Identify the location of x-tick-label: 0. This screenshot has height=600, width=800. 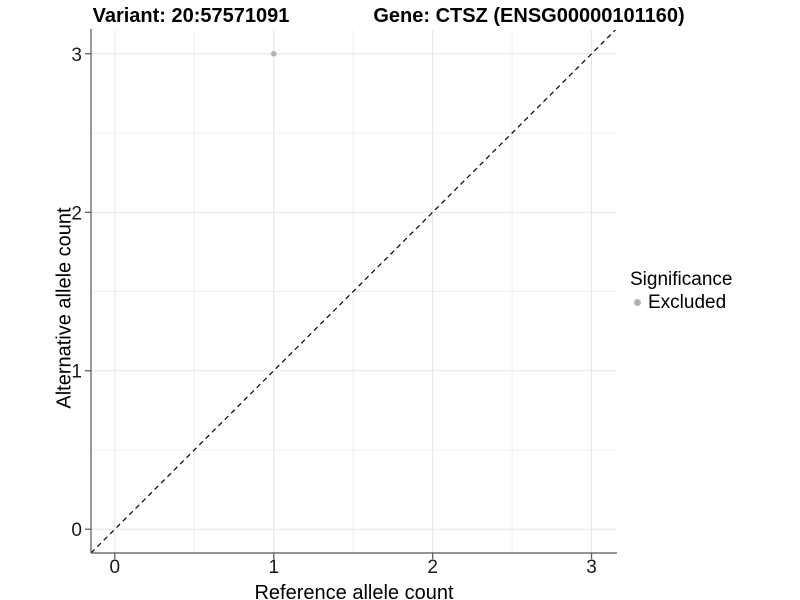
(115, 567).